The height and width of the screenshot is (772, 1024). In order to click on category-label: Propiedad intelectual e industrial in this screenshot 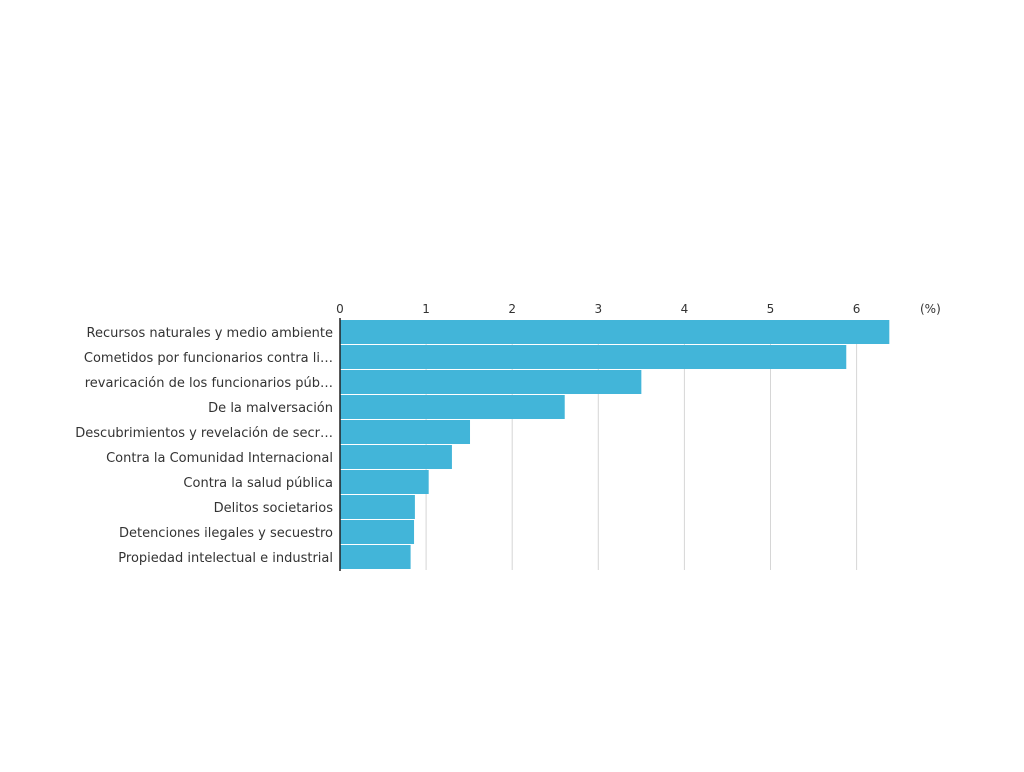, I will do `click(225, 558)`.